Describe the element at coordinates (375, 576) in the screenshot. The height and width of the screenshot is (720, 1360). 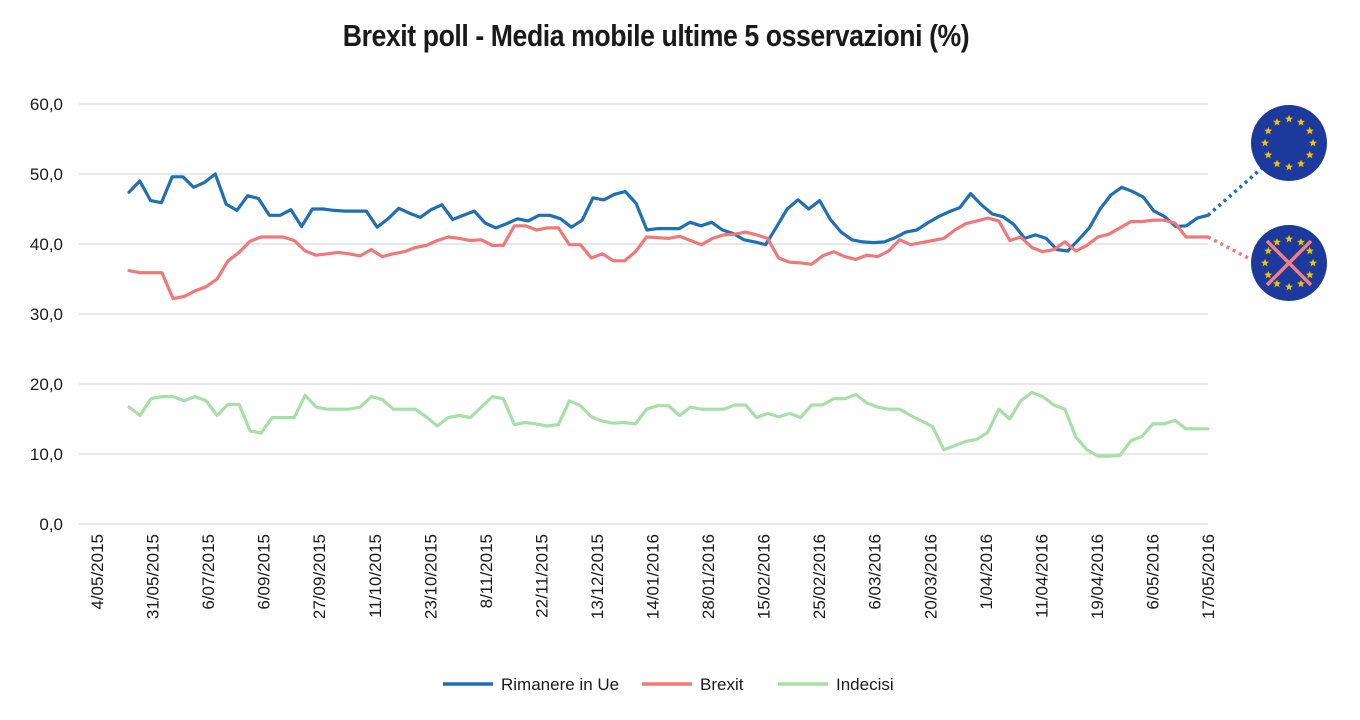
I see `x-tick-label: 11/10/2015` at that location.